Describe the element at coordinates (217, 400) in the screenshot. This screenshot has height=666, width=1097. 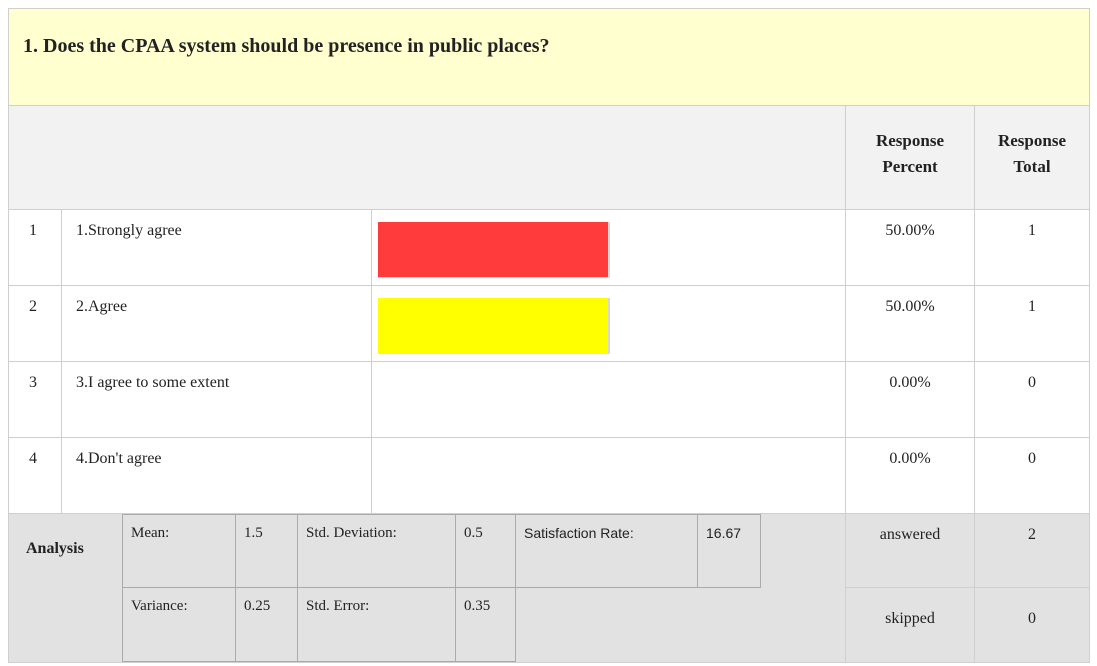
I see `row-label: 3.I agree to some extent` at that location.